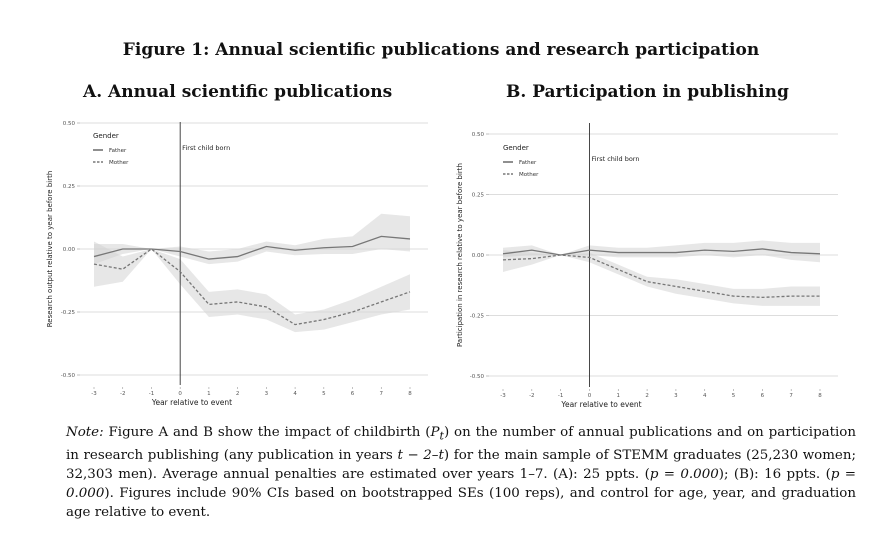  I want to click on note-label: Note:, so click(85, 432).